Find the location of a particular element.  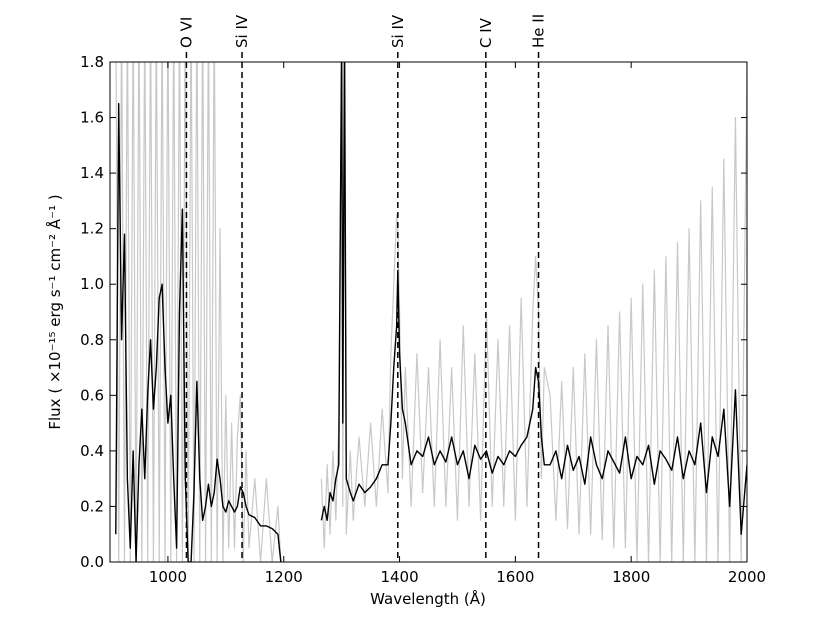

y-tick-label: 0.0 is located at coordinates (92, 562).